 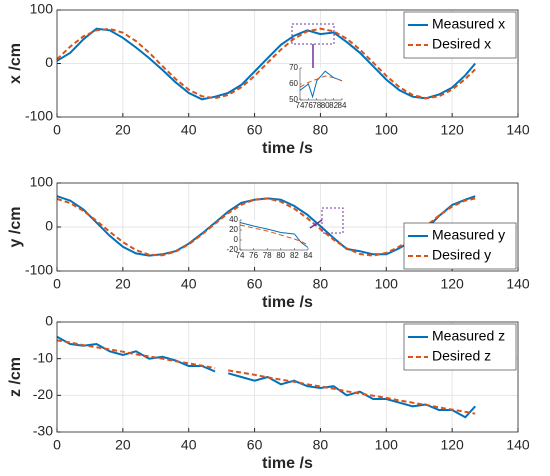 What do you see at coordinates (43, 394) in the screenshot?
I see `y-tick-label: -20` at bounding box center [43, 394].